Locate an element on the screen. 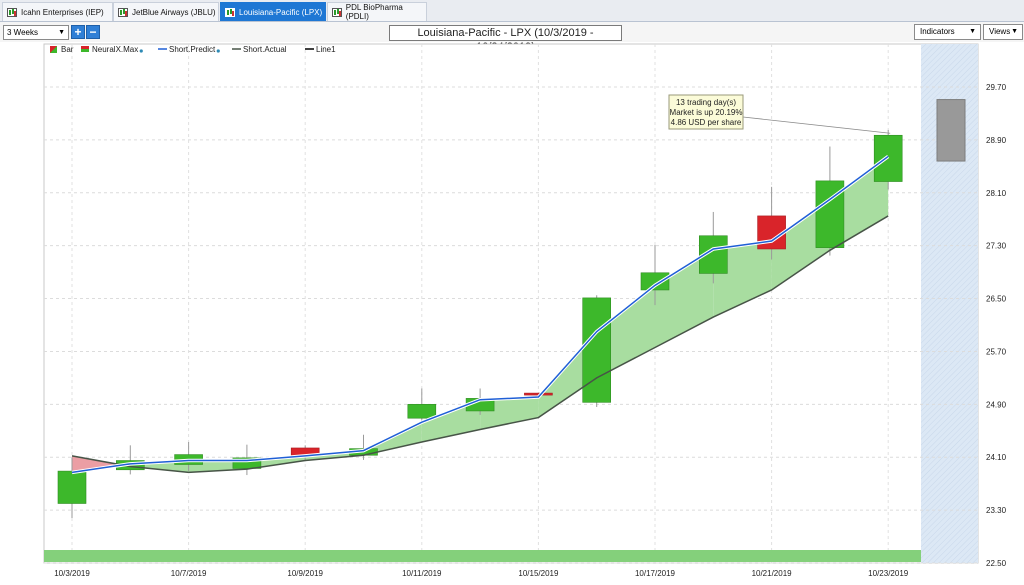 The image size is (1024, 585). y-tick-label: 29.70 is located at coordinates (996, 87).